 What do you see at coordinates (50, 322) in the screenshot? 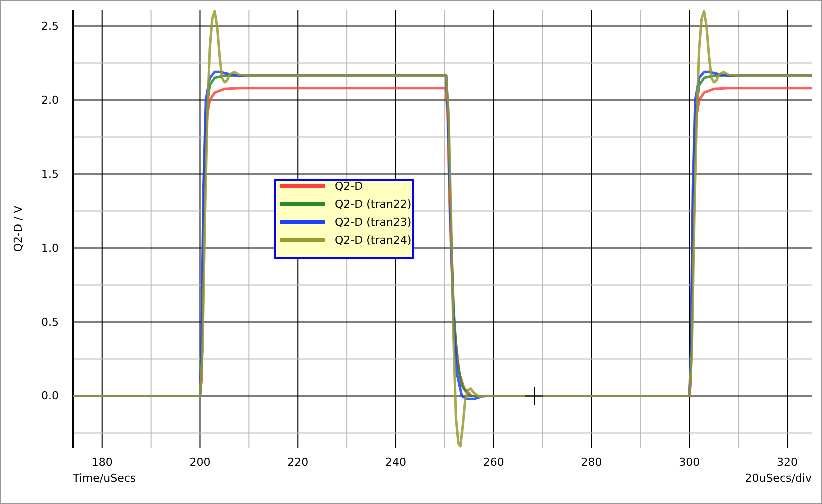
I see `y-tick-label: 0.5` at bounding box center [50, 322].